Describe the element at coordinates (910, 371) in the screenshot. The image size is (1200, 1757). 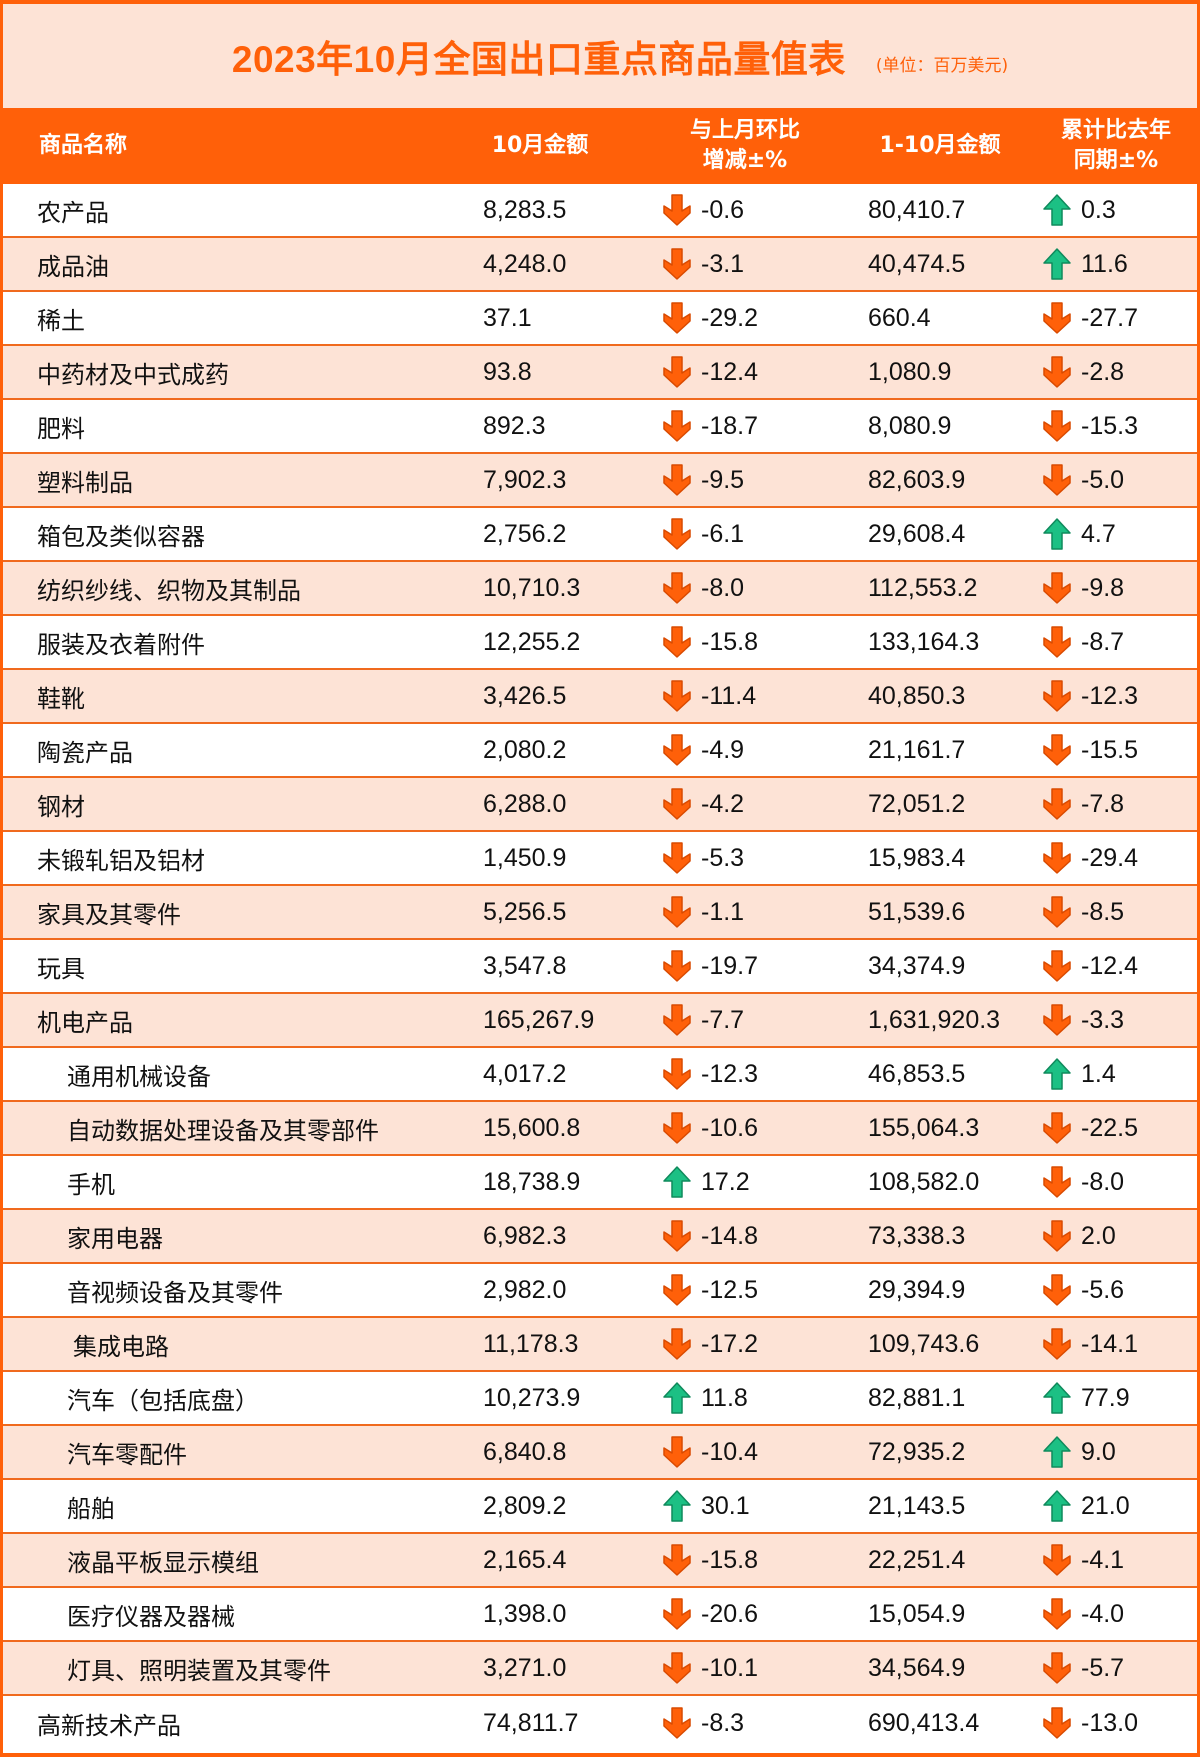
I see `ytd-amount: 1,080.9` at that location.